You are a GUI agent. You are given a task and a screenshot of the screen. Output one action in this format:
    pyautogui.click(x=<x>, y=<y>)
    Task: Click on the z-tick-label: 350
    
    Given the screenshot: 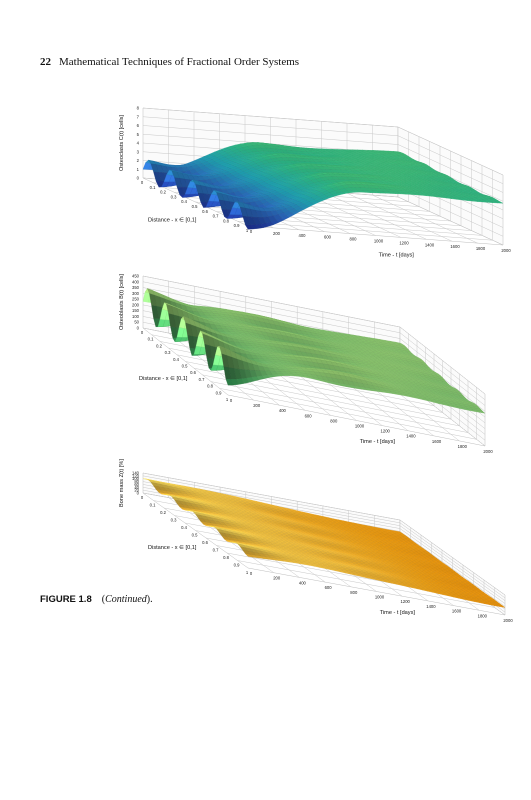 What is the action you would take?
    pyautogui.click(x=136, y=287)
    